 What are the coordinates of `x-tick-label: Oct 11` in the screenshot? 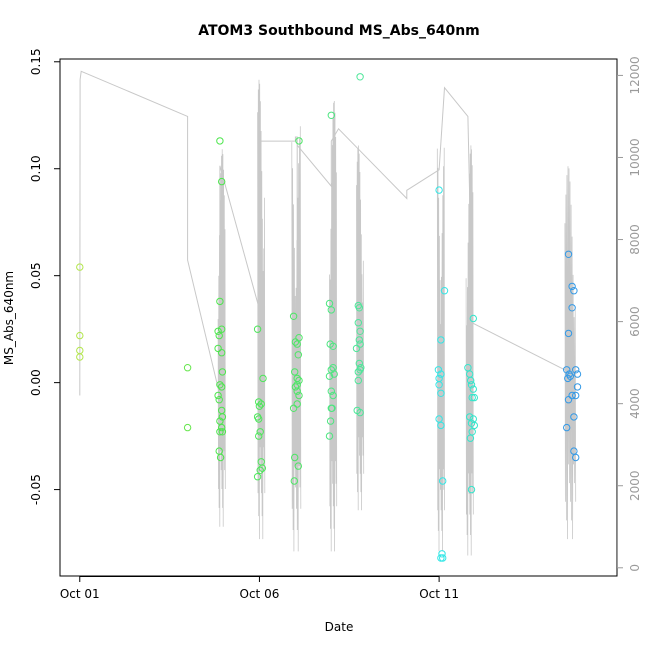 It's located at (439, 594).